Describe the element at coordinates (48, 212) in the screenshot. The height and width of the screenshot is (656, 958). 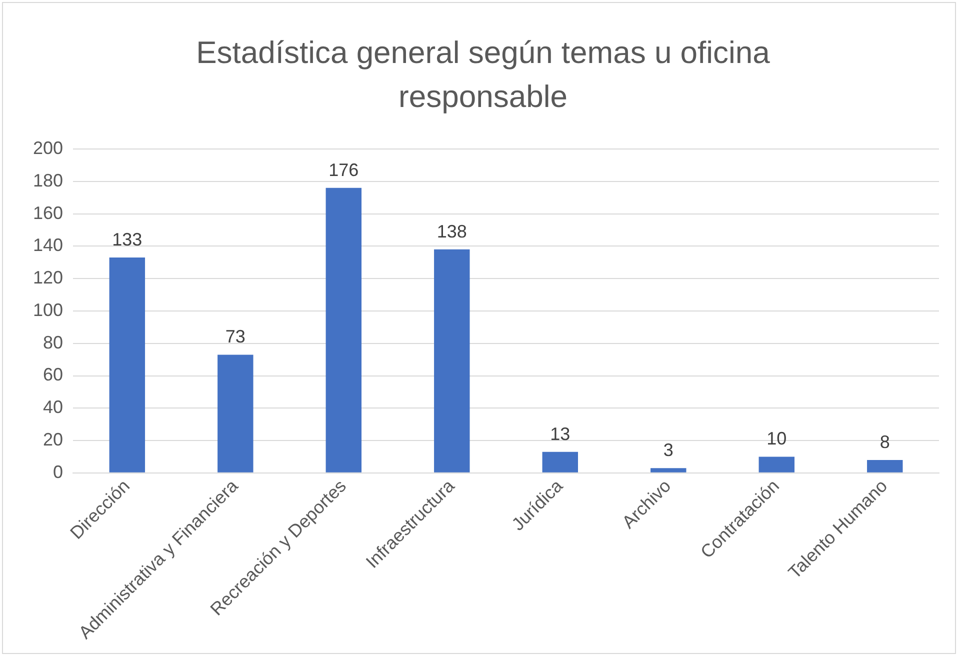
I see `y-tick-label: 160` at that location.